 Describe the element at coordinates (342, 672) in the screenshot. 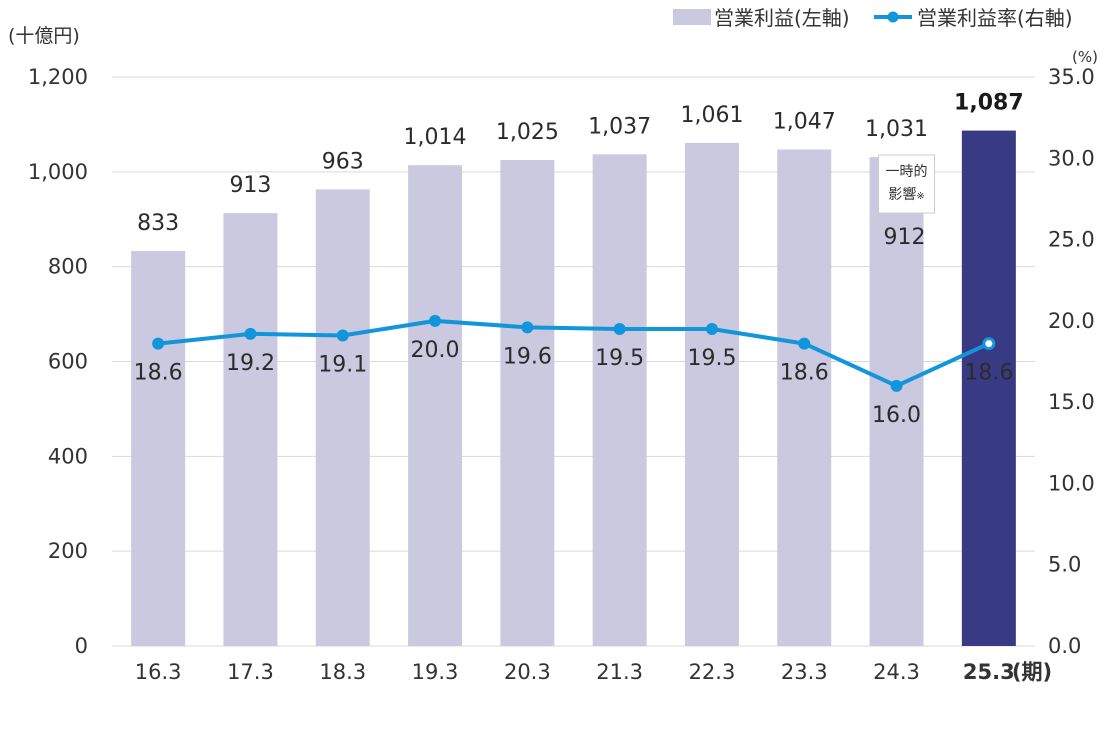

I see `x-axis-tick-label: 18.3` at that location.